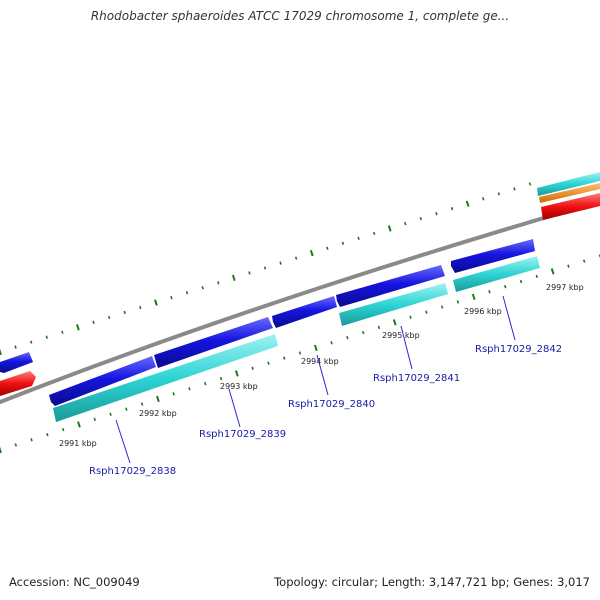 The width and height of the screenshot is (600, 600). I want to click on tick-label: 2995 kbp, so click(401, 335).